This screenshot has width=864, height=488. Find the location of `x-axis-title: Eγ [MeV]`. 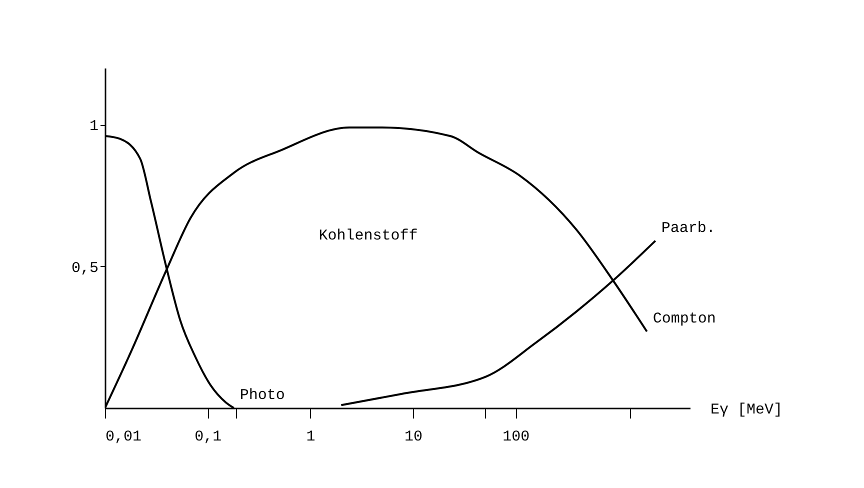

x-axis-title: Eγ [MeV] is located at coordinates (746, 410).